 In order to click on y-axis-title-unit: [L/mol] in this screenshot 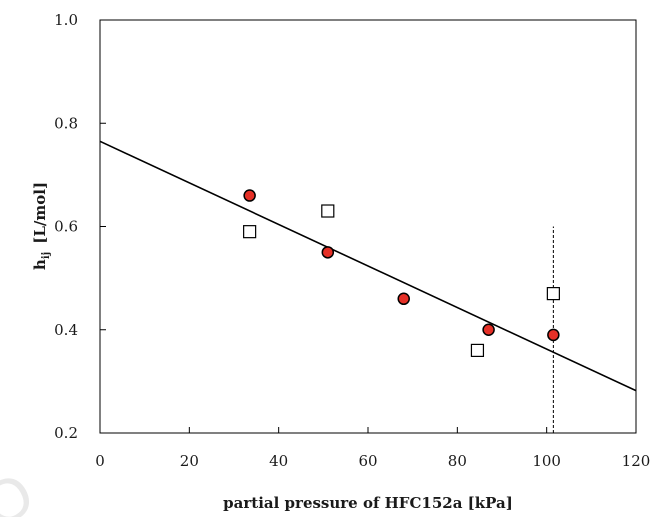, I will do `click(40, 213)`.